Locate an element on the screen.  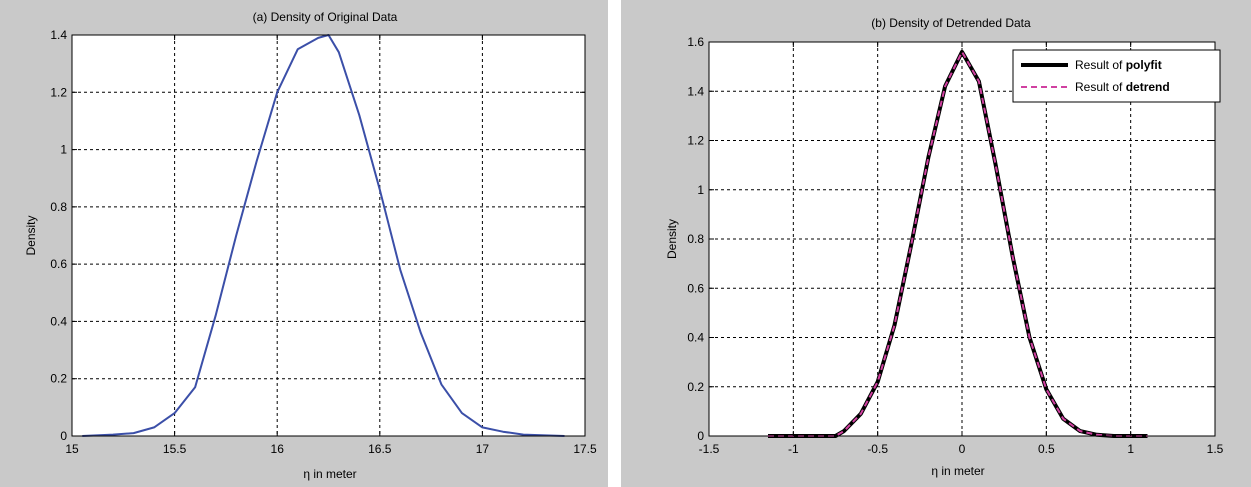
x-tick-label: -1.5 is located at coordinates (709, 449).